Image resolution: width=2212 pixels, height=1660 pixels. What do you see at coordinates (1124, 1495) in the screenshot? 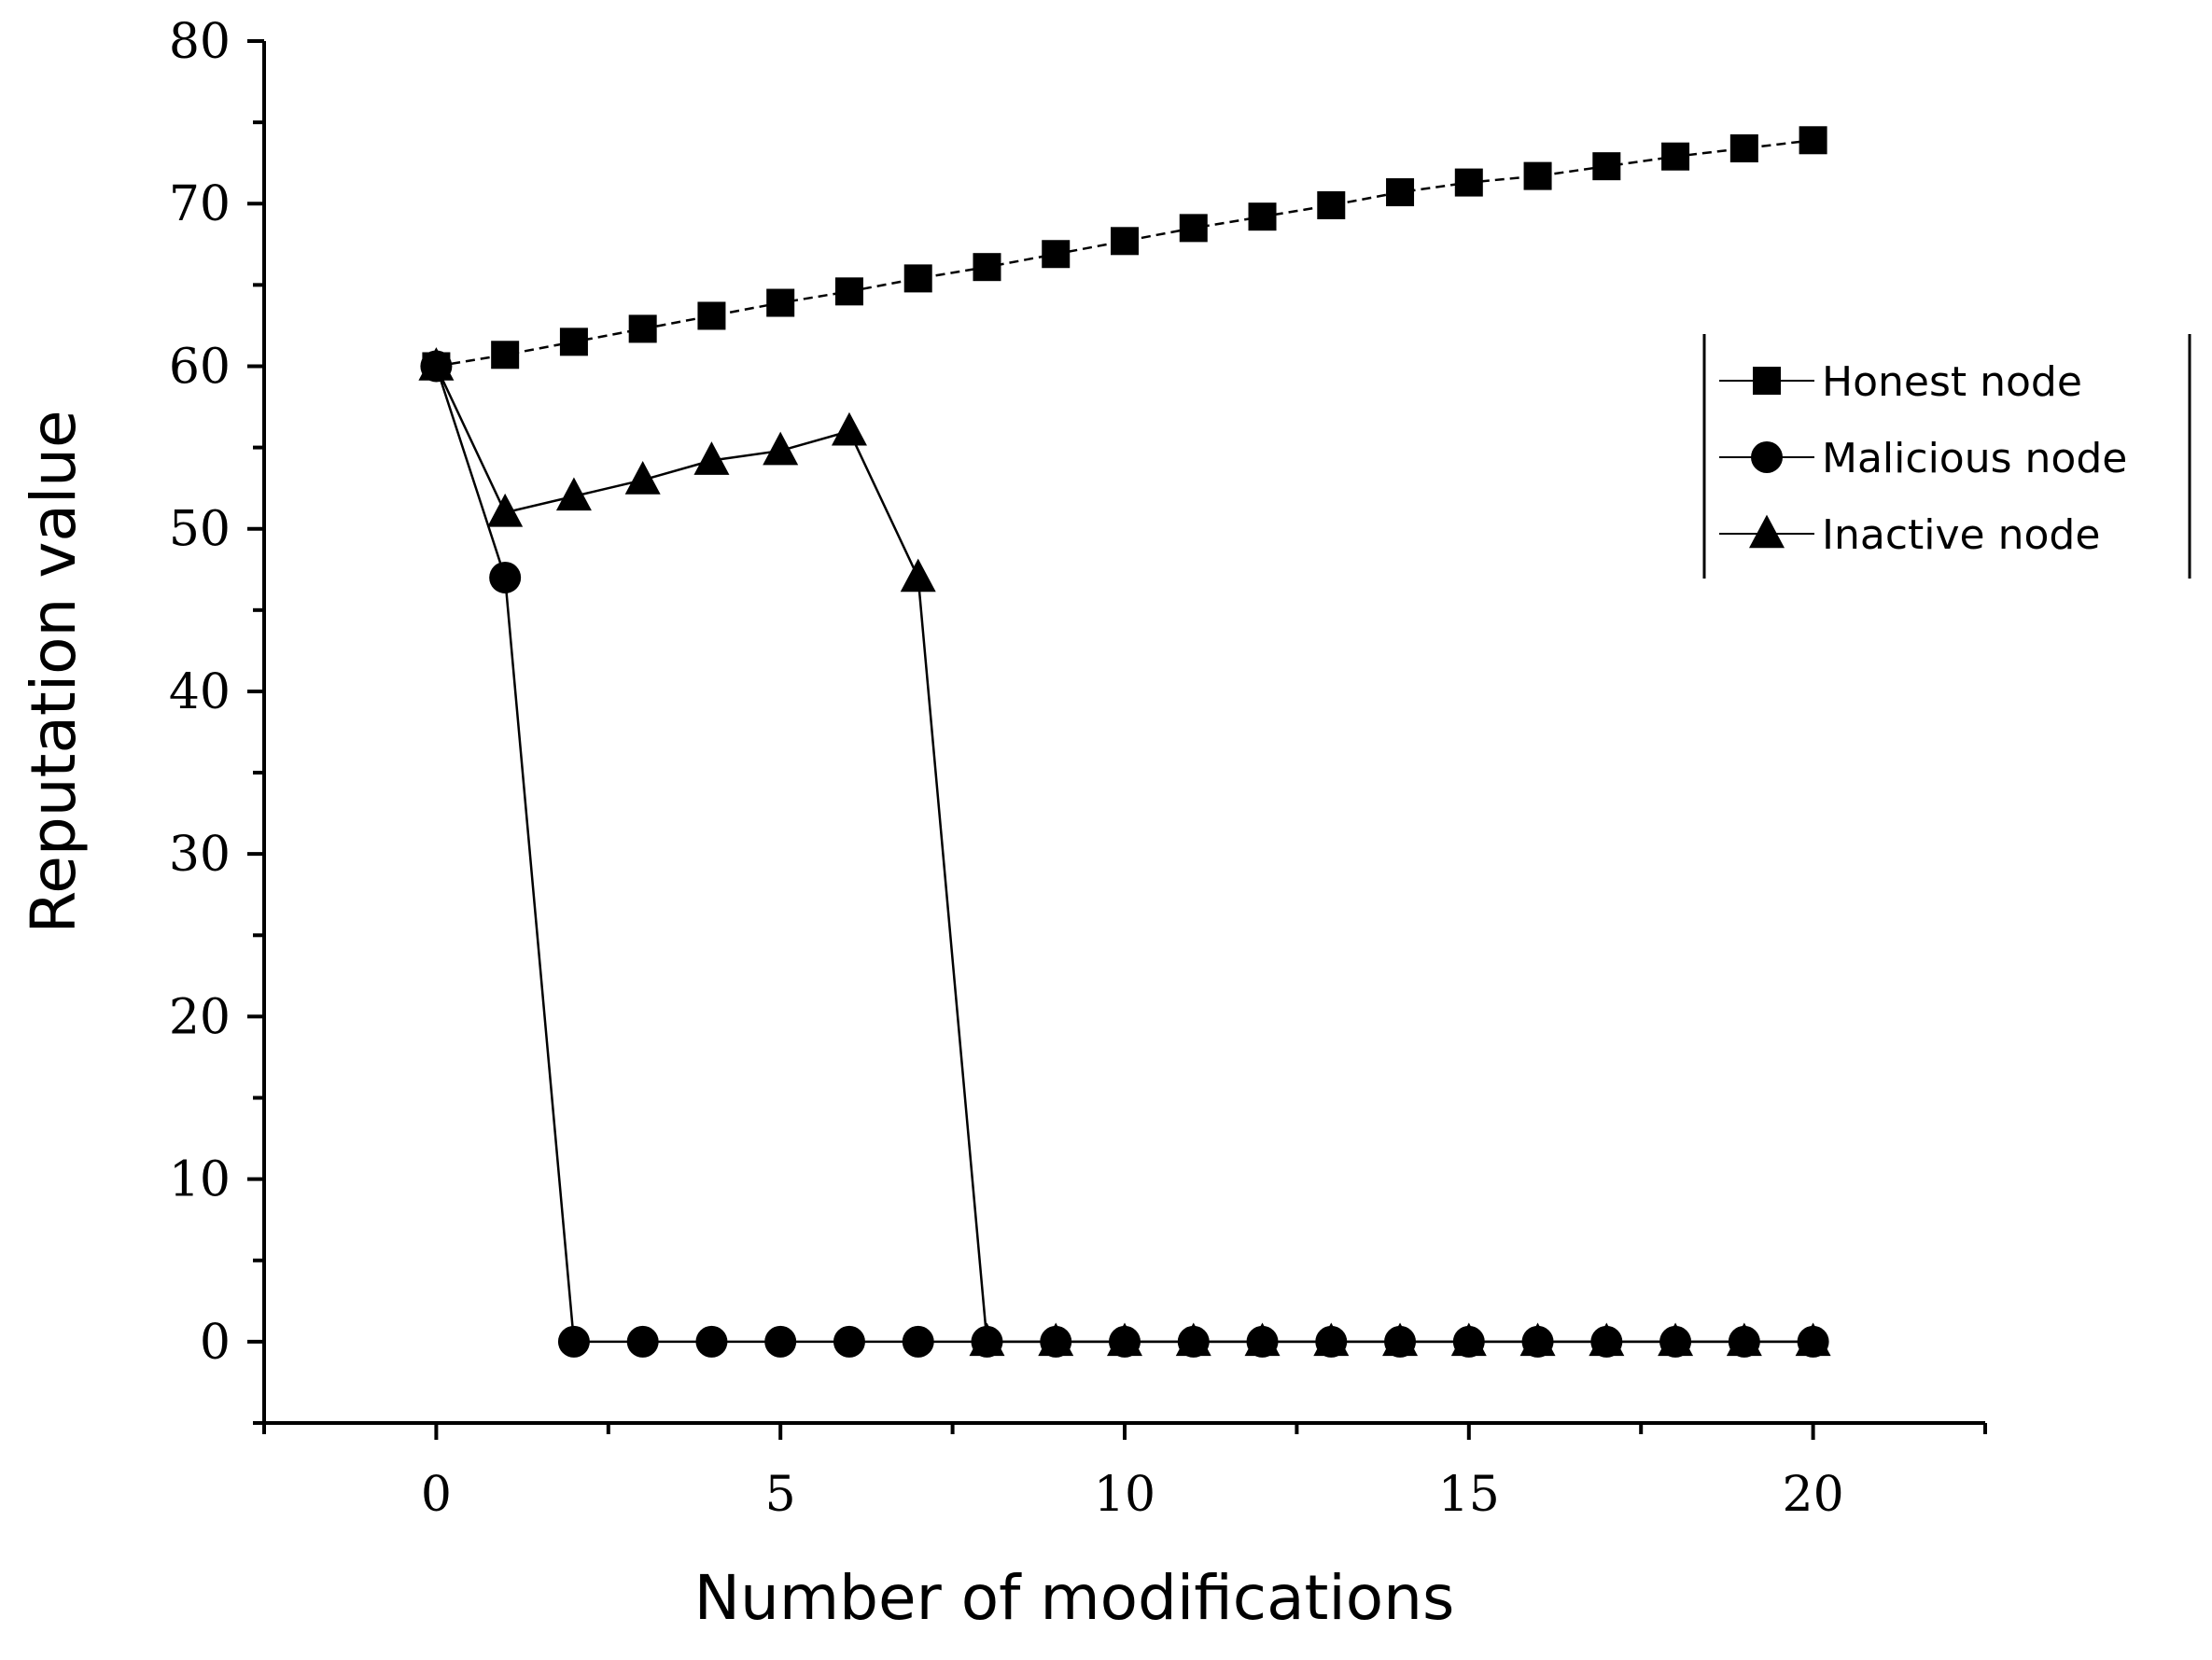
I see `x-tick-label: 10` at bounding box center [1124, 1495].